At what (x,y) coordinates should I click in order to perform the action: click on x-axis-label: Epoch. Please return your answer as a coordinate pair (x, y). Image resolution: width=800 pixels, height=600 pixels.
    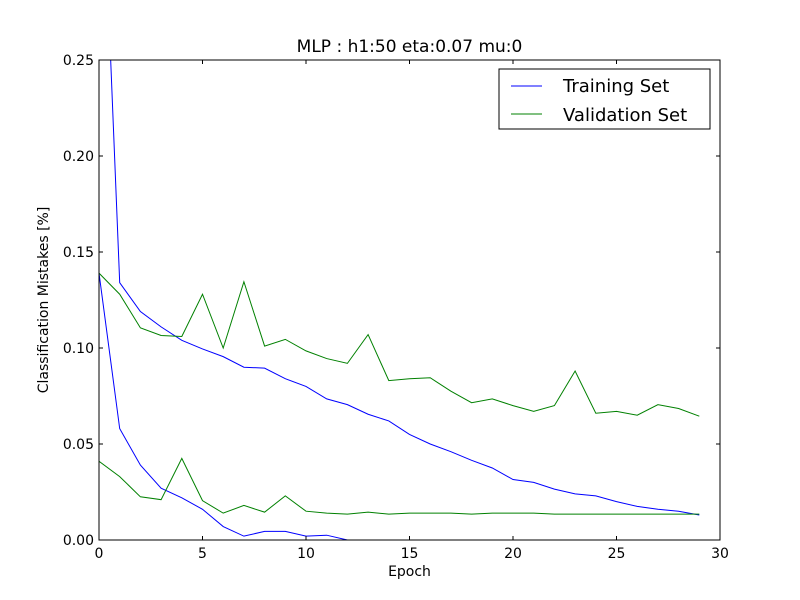
    Looking at the image, I should click on (409, 572).